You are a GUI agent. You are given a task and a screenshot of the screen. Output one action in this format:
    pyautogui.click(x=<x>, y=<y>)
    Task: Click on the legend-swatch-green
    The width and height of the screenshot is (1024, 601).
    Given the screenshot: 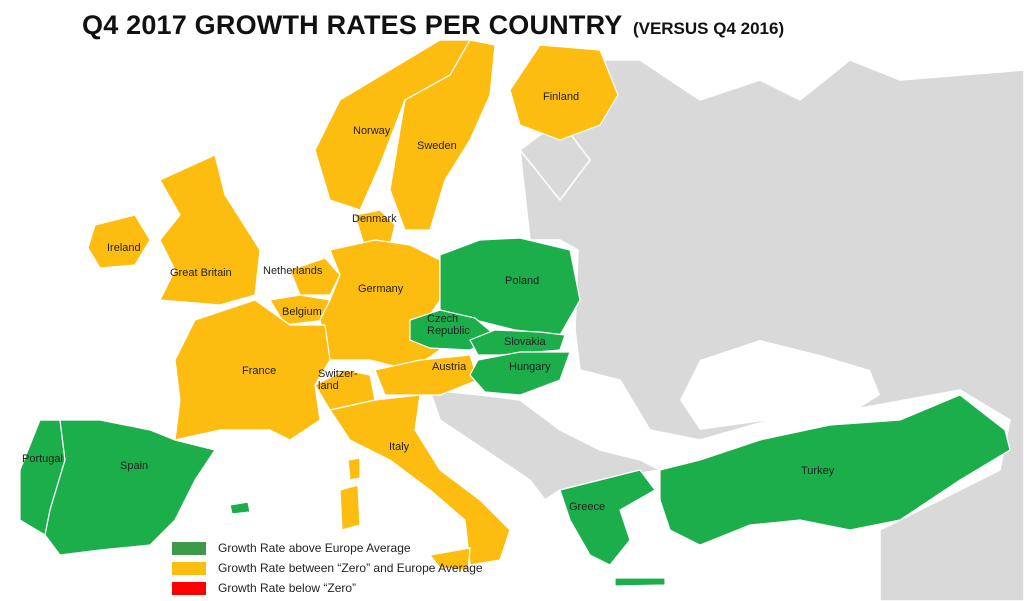 What is the action you would take?
    pyautogui.click(x=189, y=548)
    